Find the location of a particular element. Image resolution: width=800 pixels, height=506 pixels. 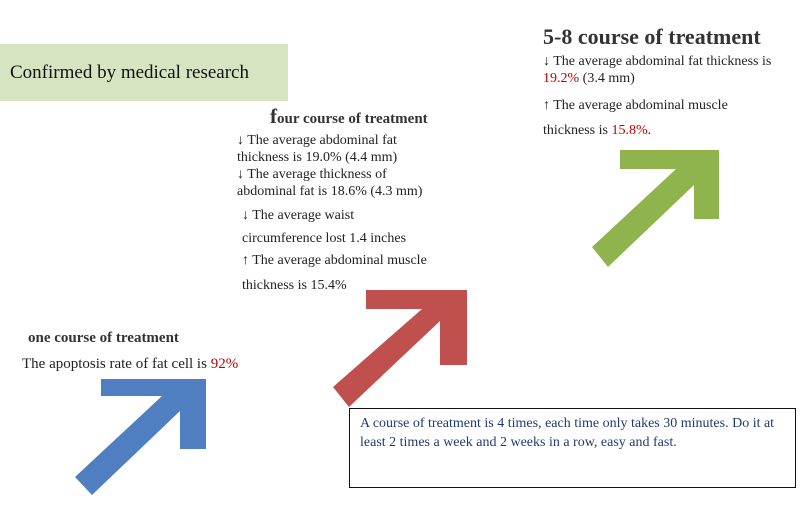

stage-four-title: four course of treatment is located at coordinates (349, 116).